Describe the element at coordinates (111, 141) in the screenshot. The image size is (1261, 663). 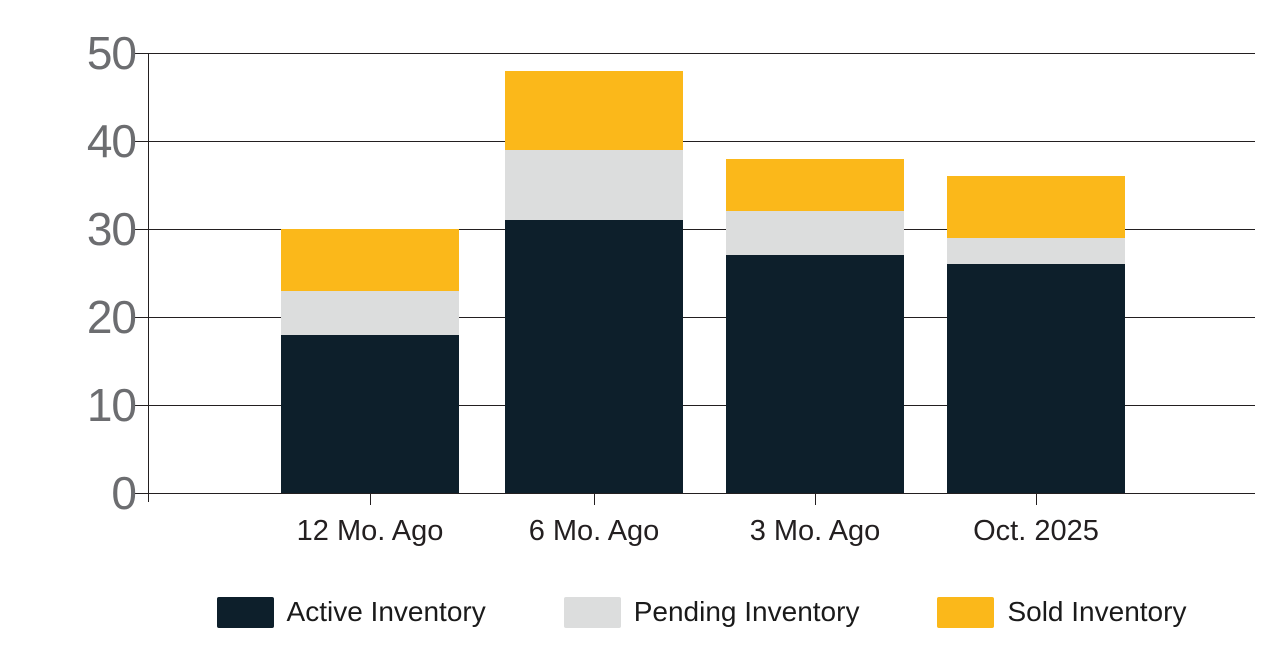
I see `y-axis-label-40: 40` at that location.